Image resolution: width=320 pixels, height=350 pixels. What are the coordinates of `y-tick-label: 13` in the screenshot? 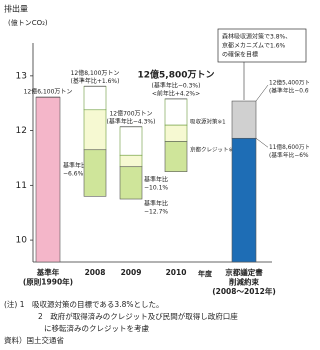 It's located at (21, 76).